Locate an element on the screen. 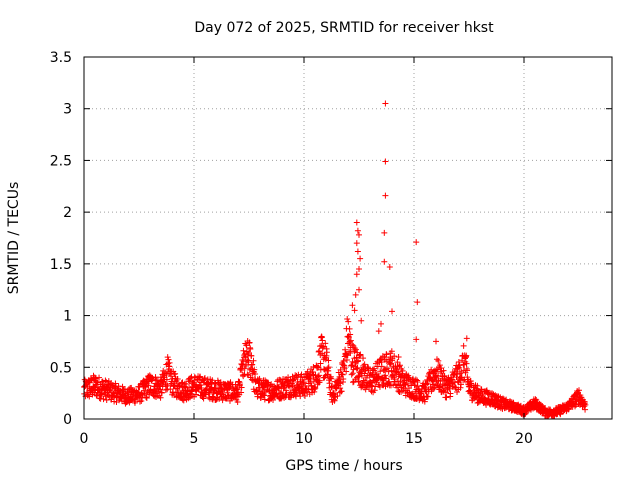  y-axis-label: SRMTID / TECUs is located at coordinates (14, 238).